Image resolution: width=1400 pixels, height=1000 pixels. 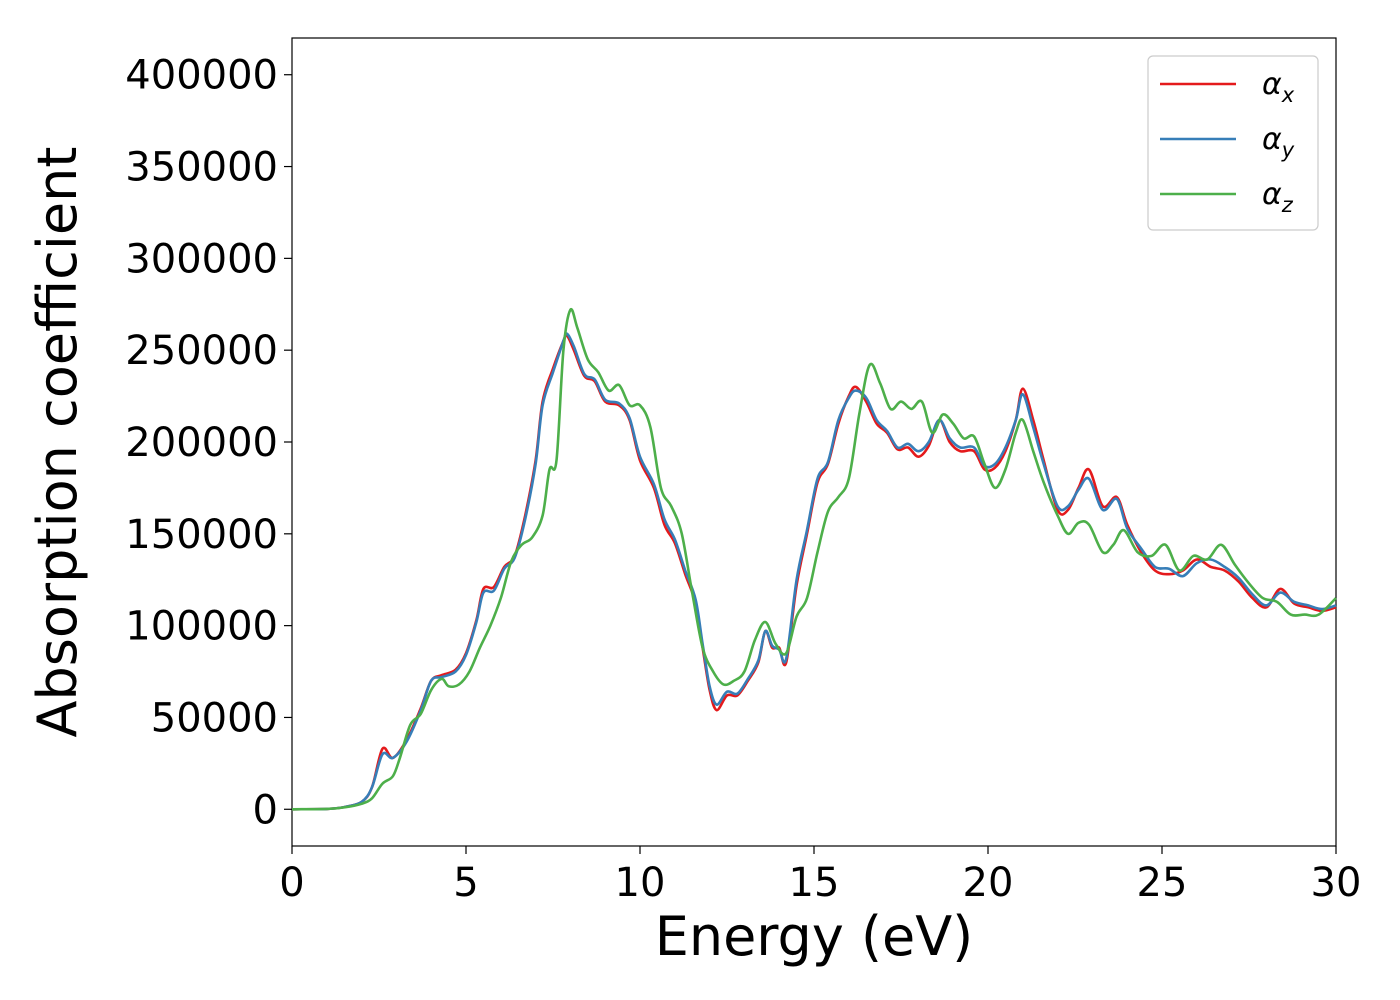 What do you see at coordinates (1278, 87) in the screenshot?
I see `legend-label-x: αx` at bounding box center [1278, 87].